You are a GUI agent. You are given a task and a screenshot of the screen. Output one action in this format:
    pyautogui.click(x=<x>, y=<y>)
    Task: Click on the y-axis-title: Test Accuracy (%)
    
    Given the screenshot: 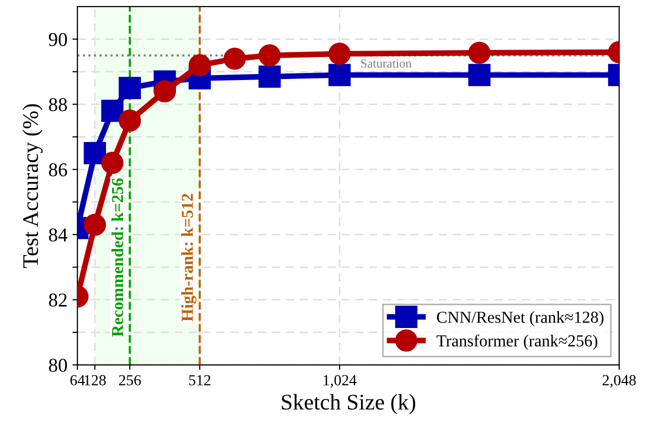 What is the action you would take?
    pyautogui.click(x=32, y=186)
    